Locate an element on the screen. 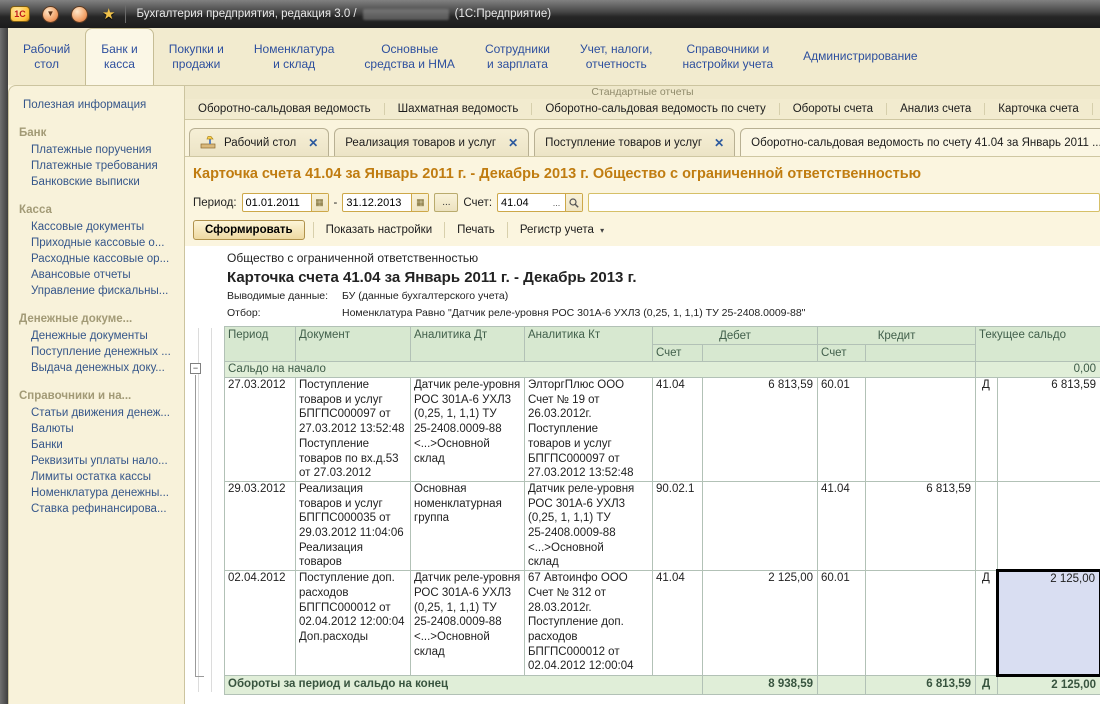 The height and width of the screenshot is (704, 1100). sidebar-item-poleznaya-informaciya: Полезная информация is located at coordinates (85, 105).